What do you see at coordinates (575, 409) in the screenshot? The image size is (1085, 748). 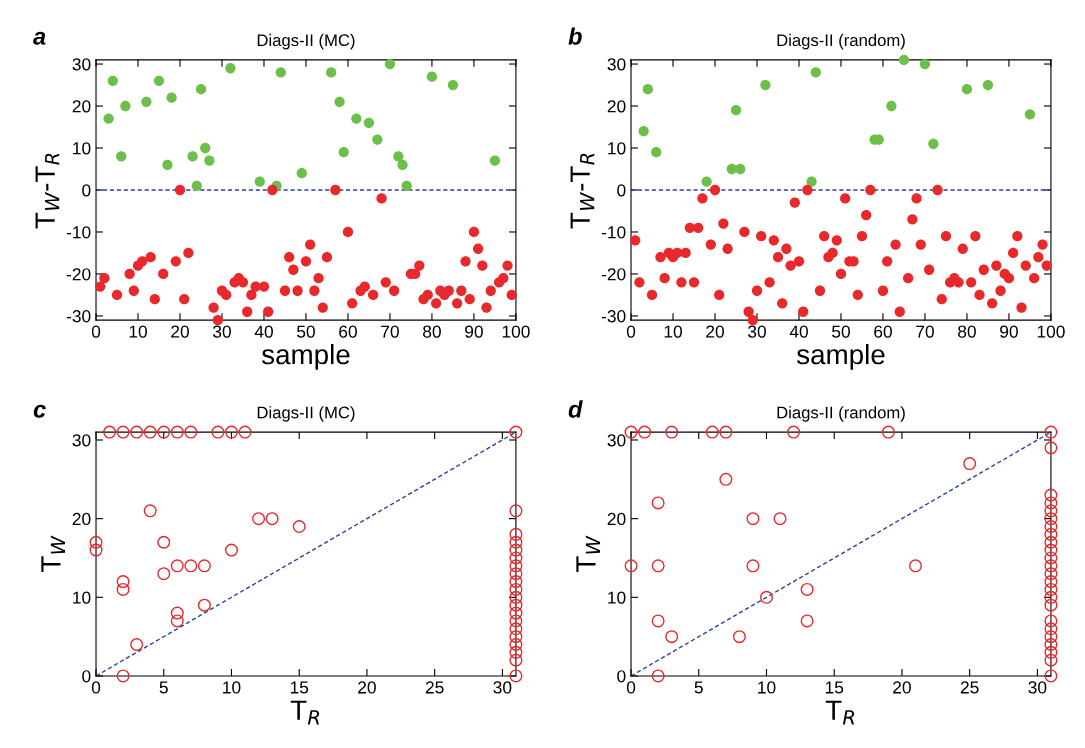 I see `text: d` at bounding box center [575, 409].